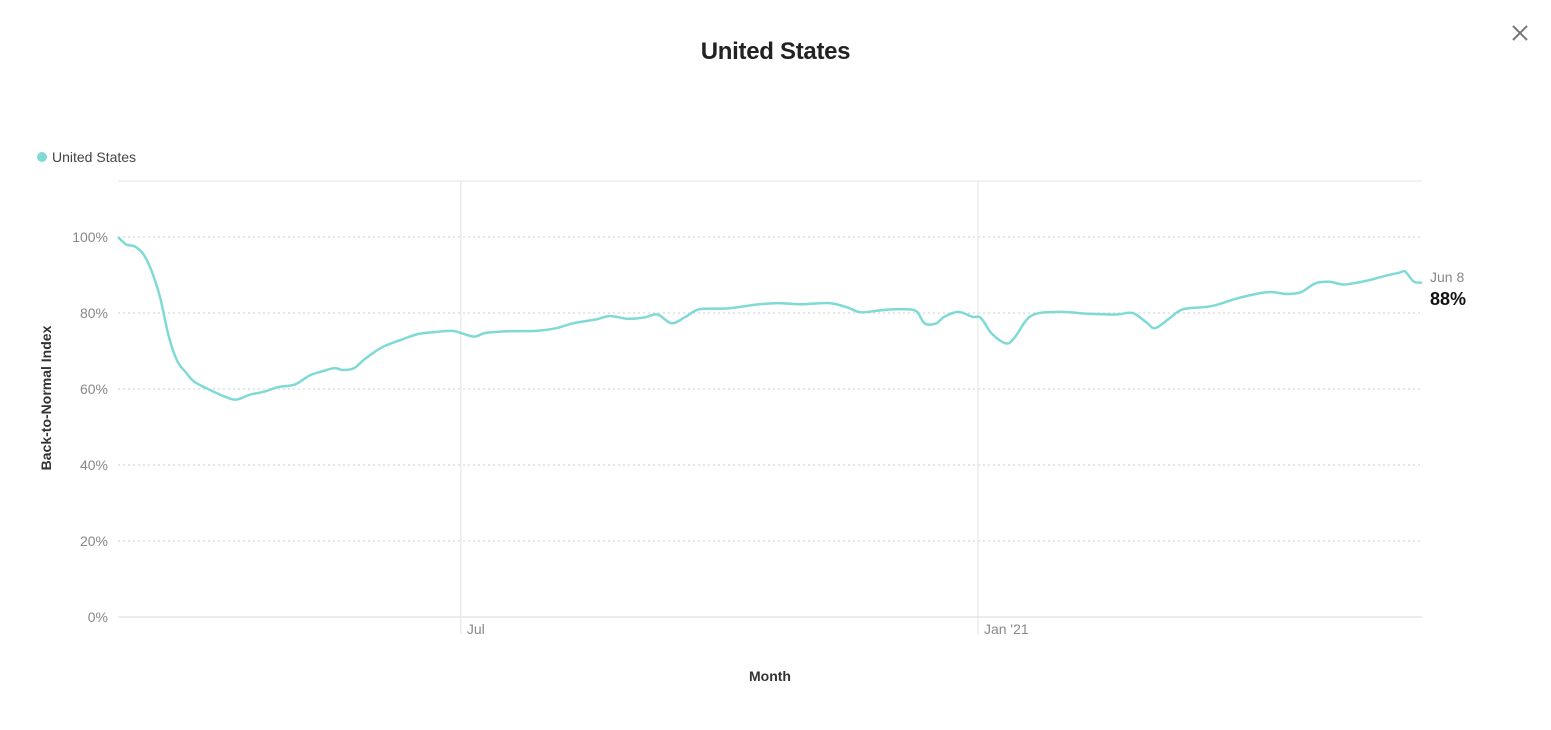 This screenshot has height=730, width=1551. Describe the element at coordinates (94, 313) in the screenshot. I see `y-tick-label: 80%` at that location.